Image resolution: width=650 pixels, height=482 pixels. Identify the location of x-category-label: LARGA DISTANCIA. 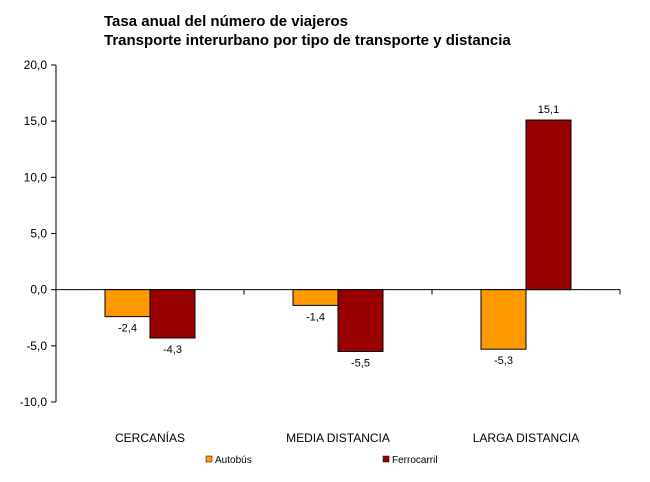
(526, 438).